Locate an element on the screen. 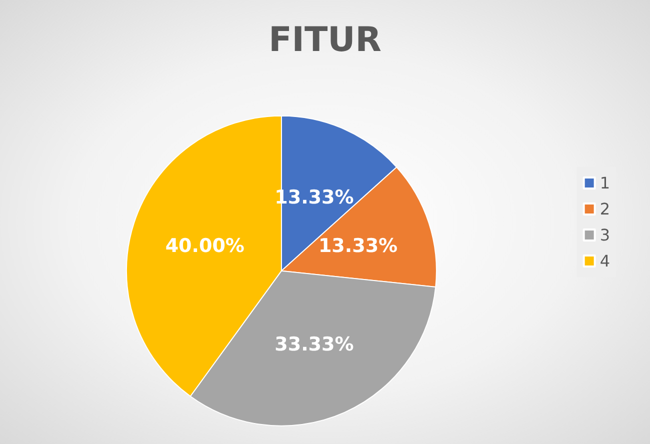  legend-label: 1 is located at coordinates (605, 183).